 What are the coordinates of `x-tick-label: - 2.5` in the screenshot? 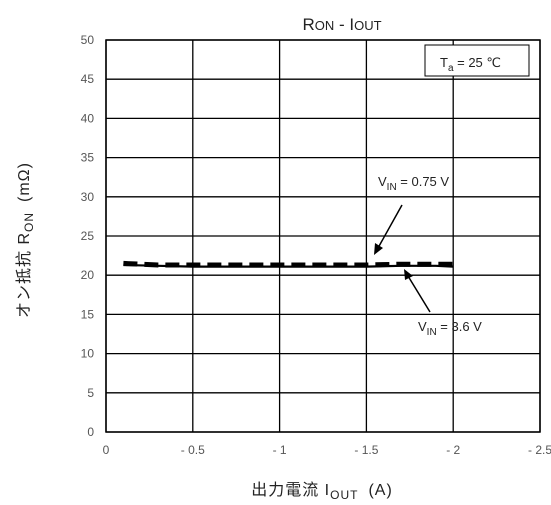 It's located at (539, 450).